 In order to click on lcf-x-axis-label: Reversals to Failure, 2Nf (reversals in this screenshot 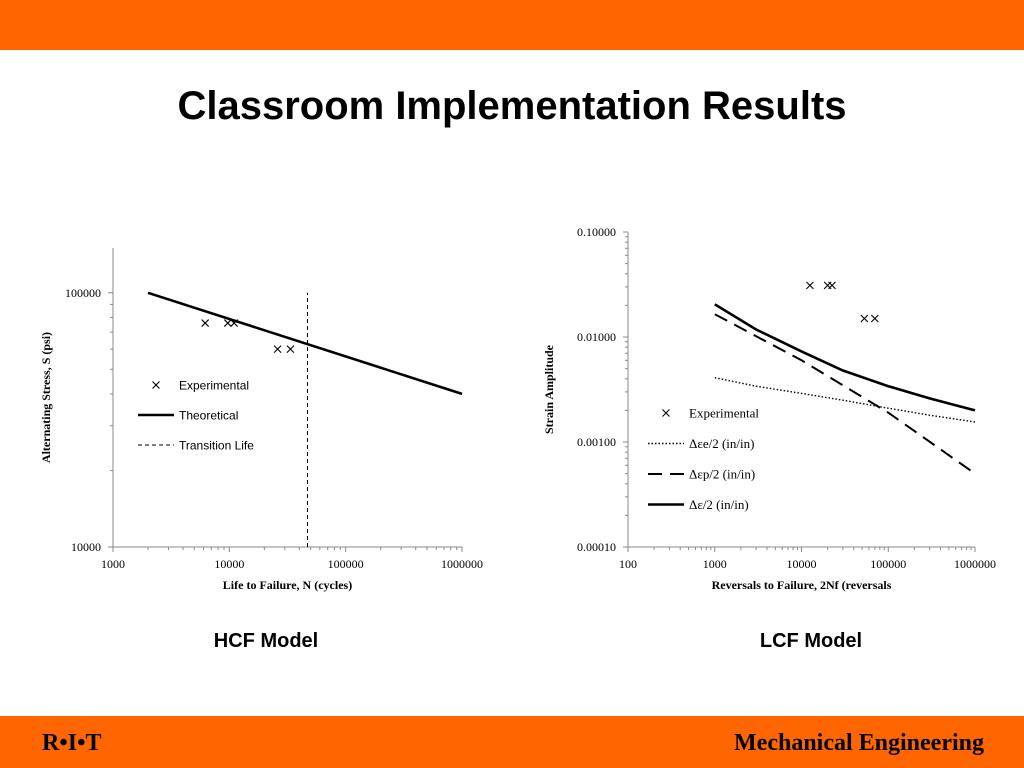, I will do `click(802, 585)`.